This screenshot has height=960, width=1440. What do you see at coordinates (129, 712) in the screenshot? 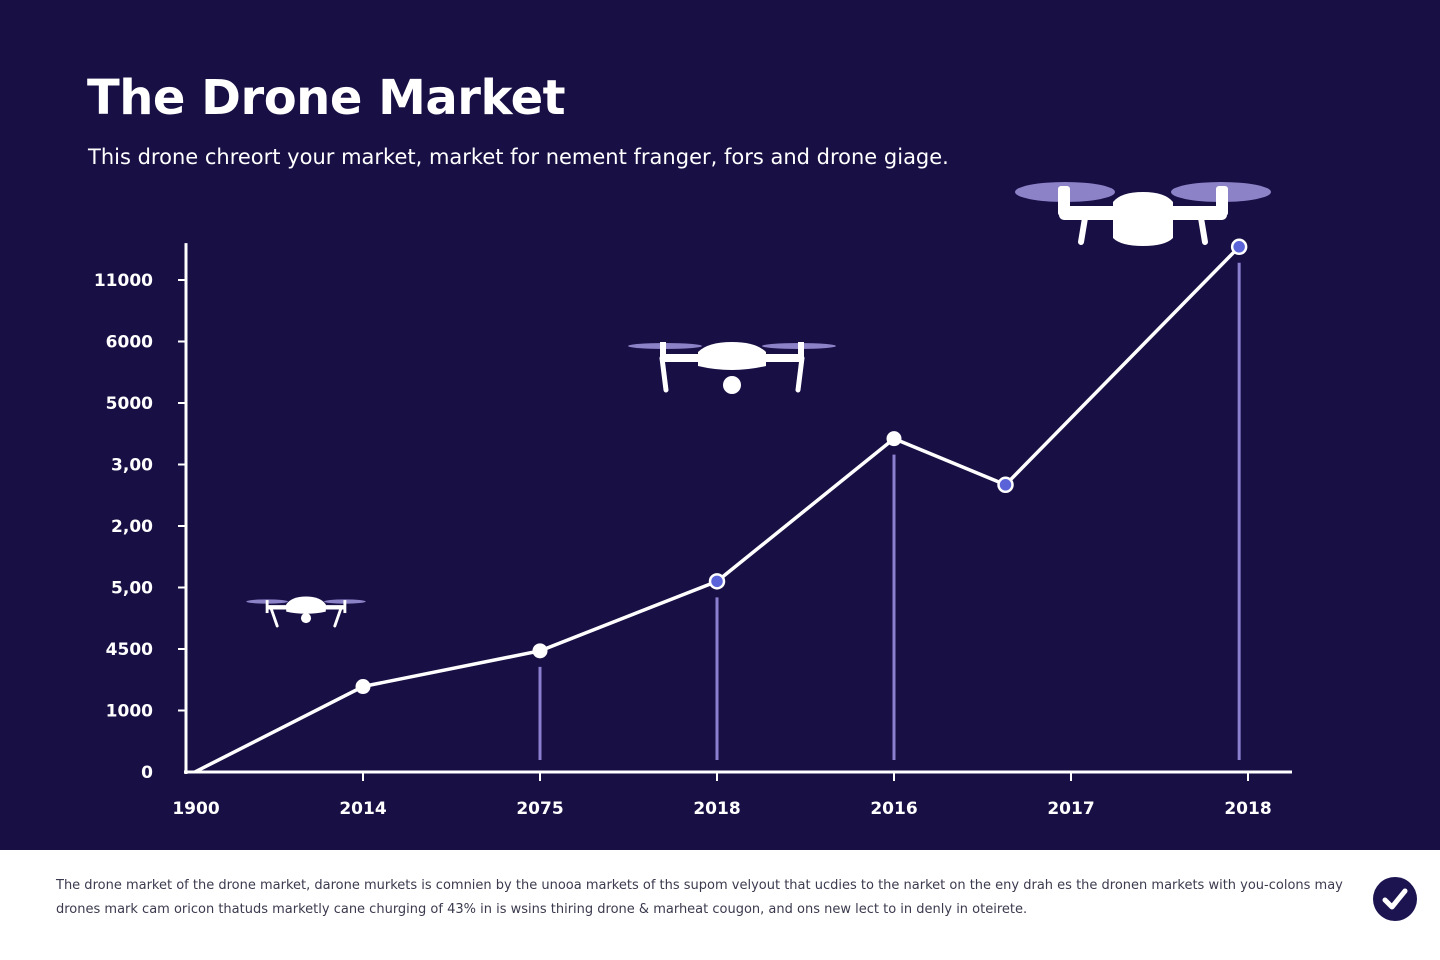
I see `y-tick-label: 1000` at bounding box center [129, 712].